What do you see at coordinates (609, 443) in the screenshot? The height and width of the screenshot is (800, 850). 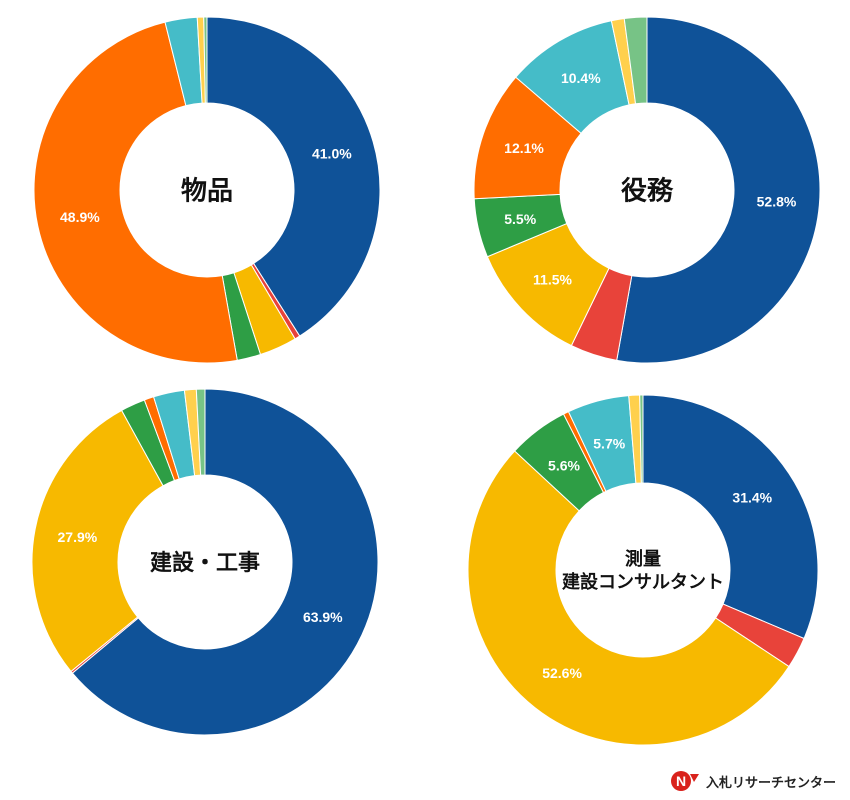 I see `slice-label-4-6: 5.7%` at bounding box center [609, 443].